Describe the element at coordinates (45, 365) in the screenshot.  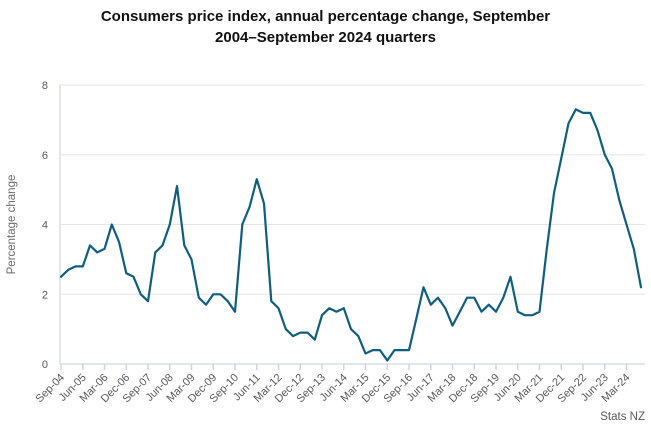
I see `y-tick-label: 0` at that location.